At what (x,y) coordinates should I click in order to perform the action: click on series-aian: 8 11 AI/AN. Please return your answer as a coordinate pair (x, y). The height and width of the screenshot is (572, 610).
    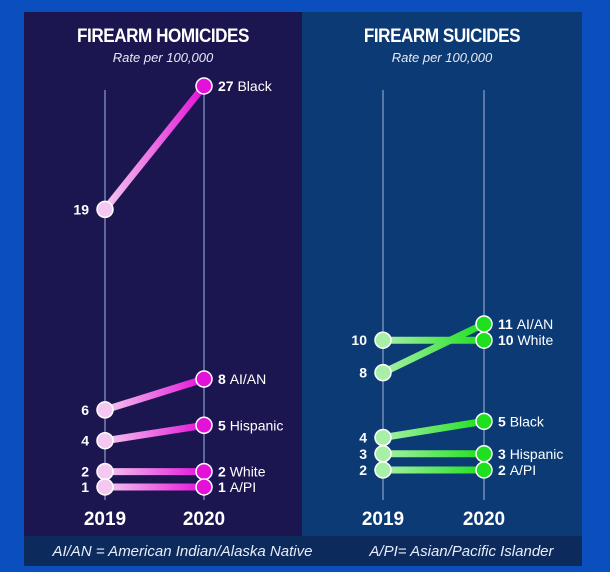
    Looking at the image, I should click on (456, 348).